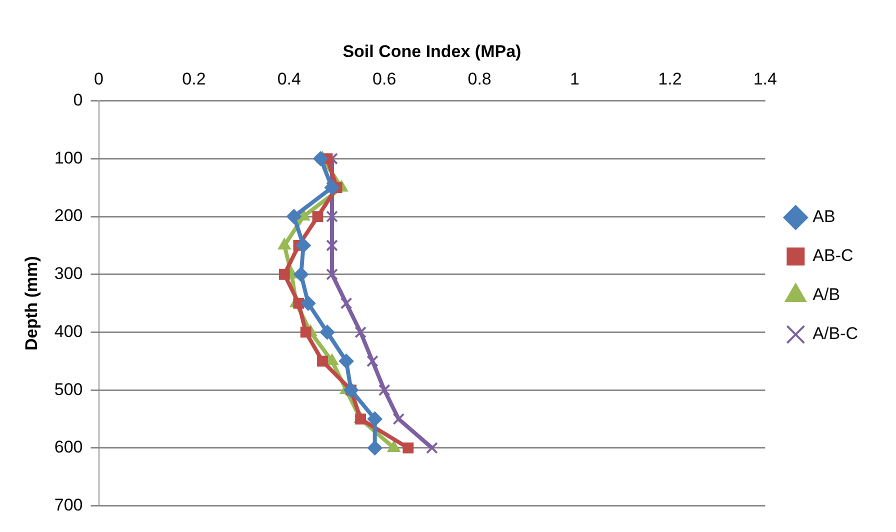 This screenshot has height=532, width=896. What do you see at coordinates (31, 303) in the screenshot?
I see `y-axis-title: Depth (mm)` at bounding box center [31, 303].